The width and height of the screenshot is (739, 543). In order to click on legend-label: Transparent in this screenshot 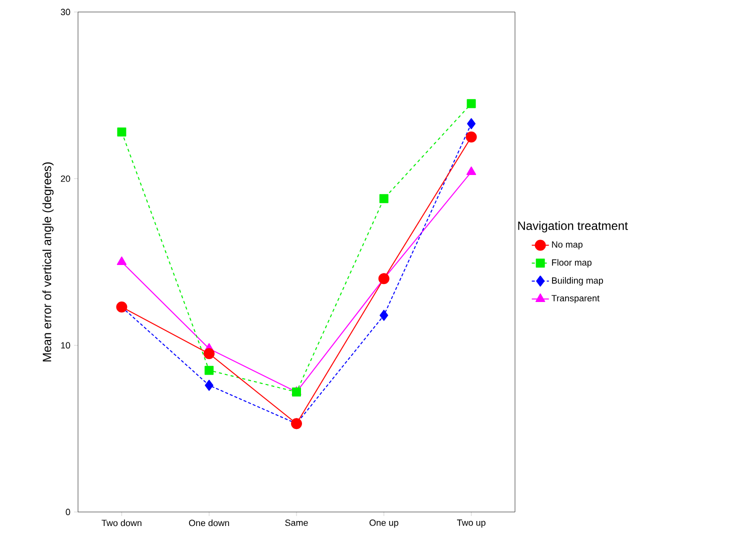, I will do `click(576, 299)`.